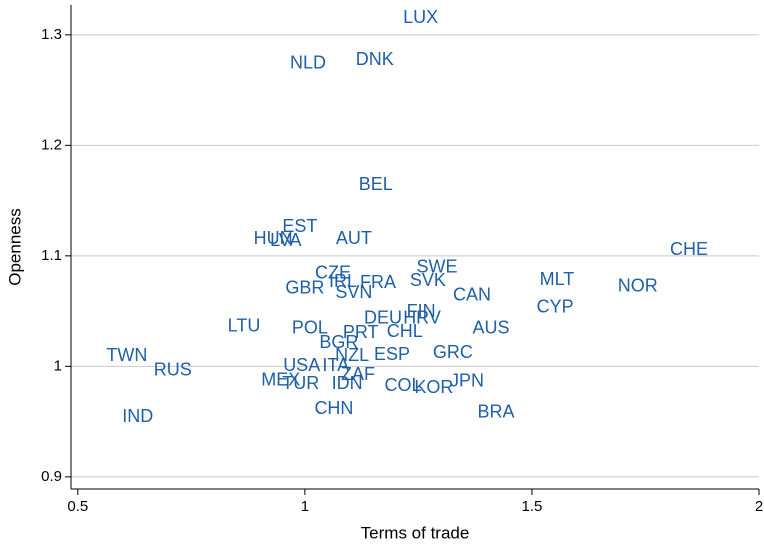 The height and width of the screenshot is (546, 764). What do you see at coordinates (173, 370) in the screenshot?
I see `point-label: RUS` at bounding box center [173, 370].